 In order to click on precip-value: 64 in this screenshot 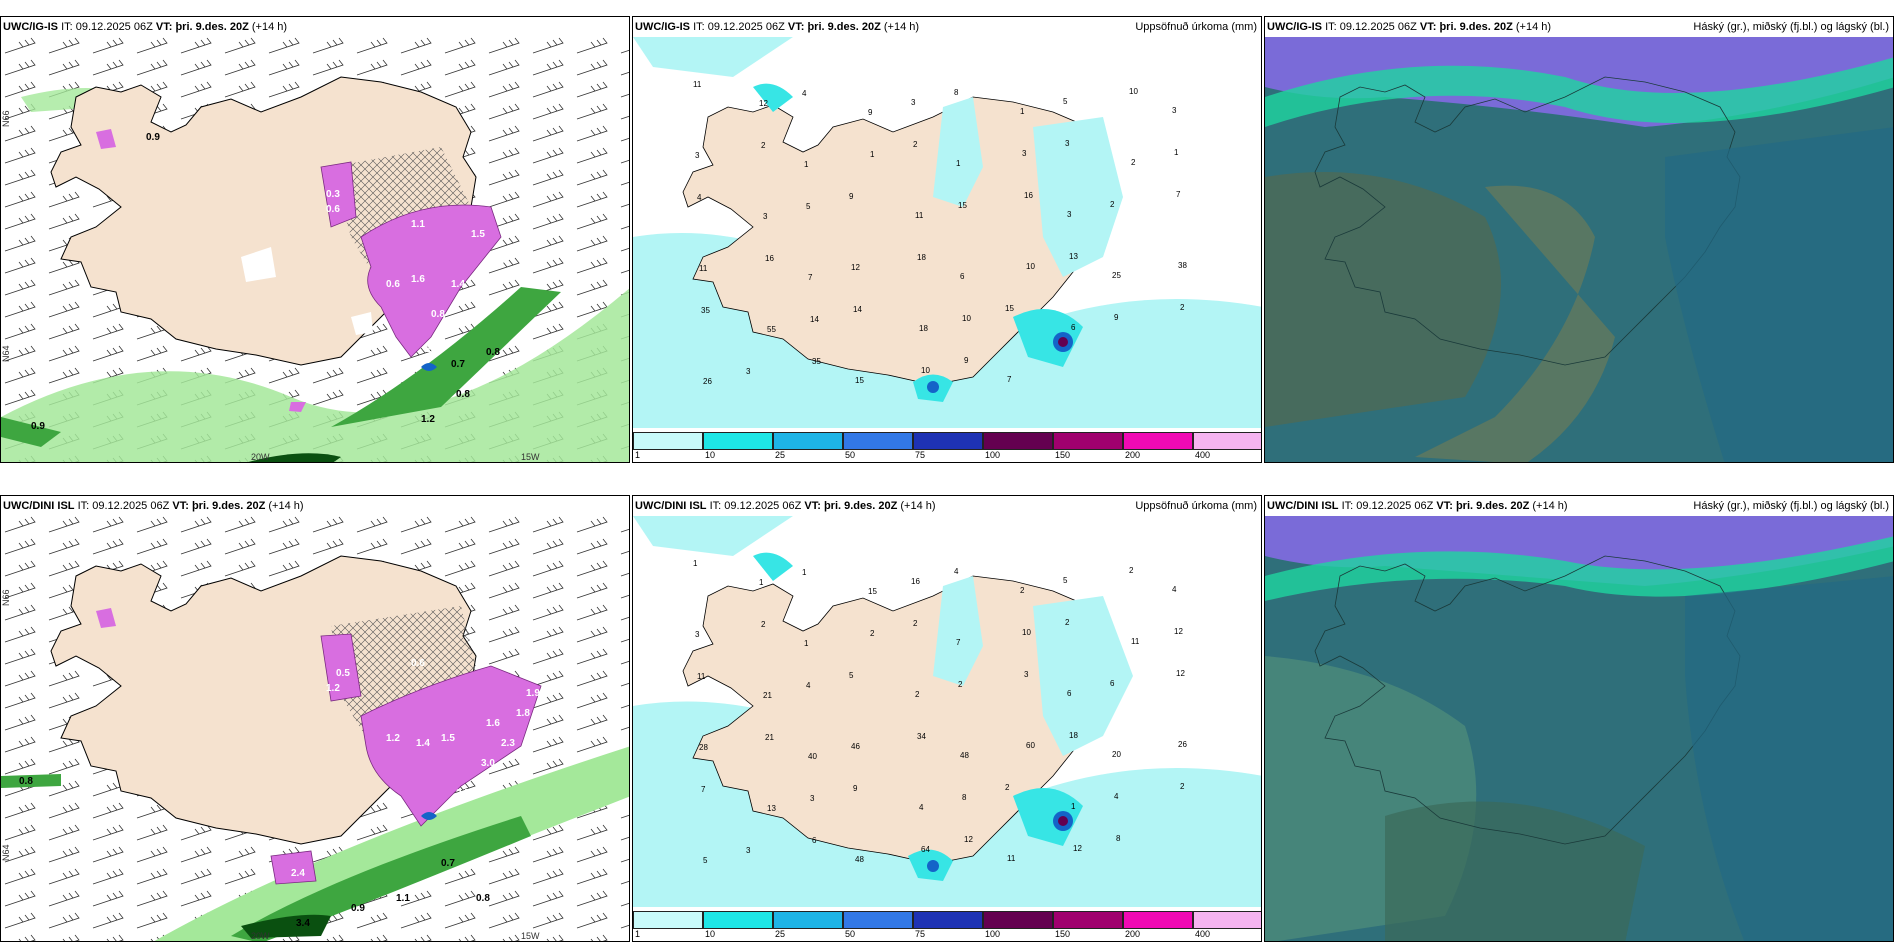, I will do `click(925, 849)`.